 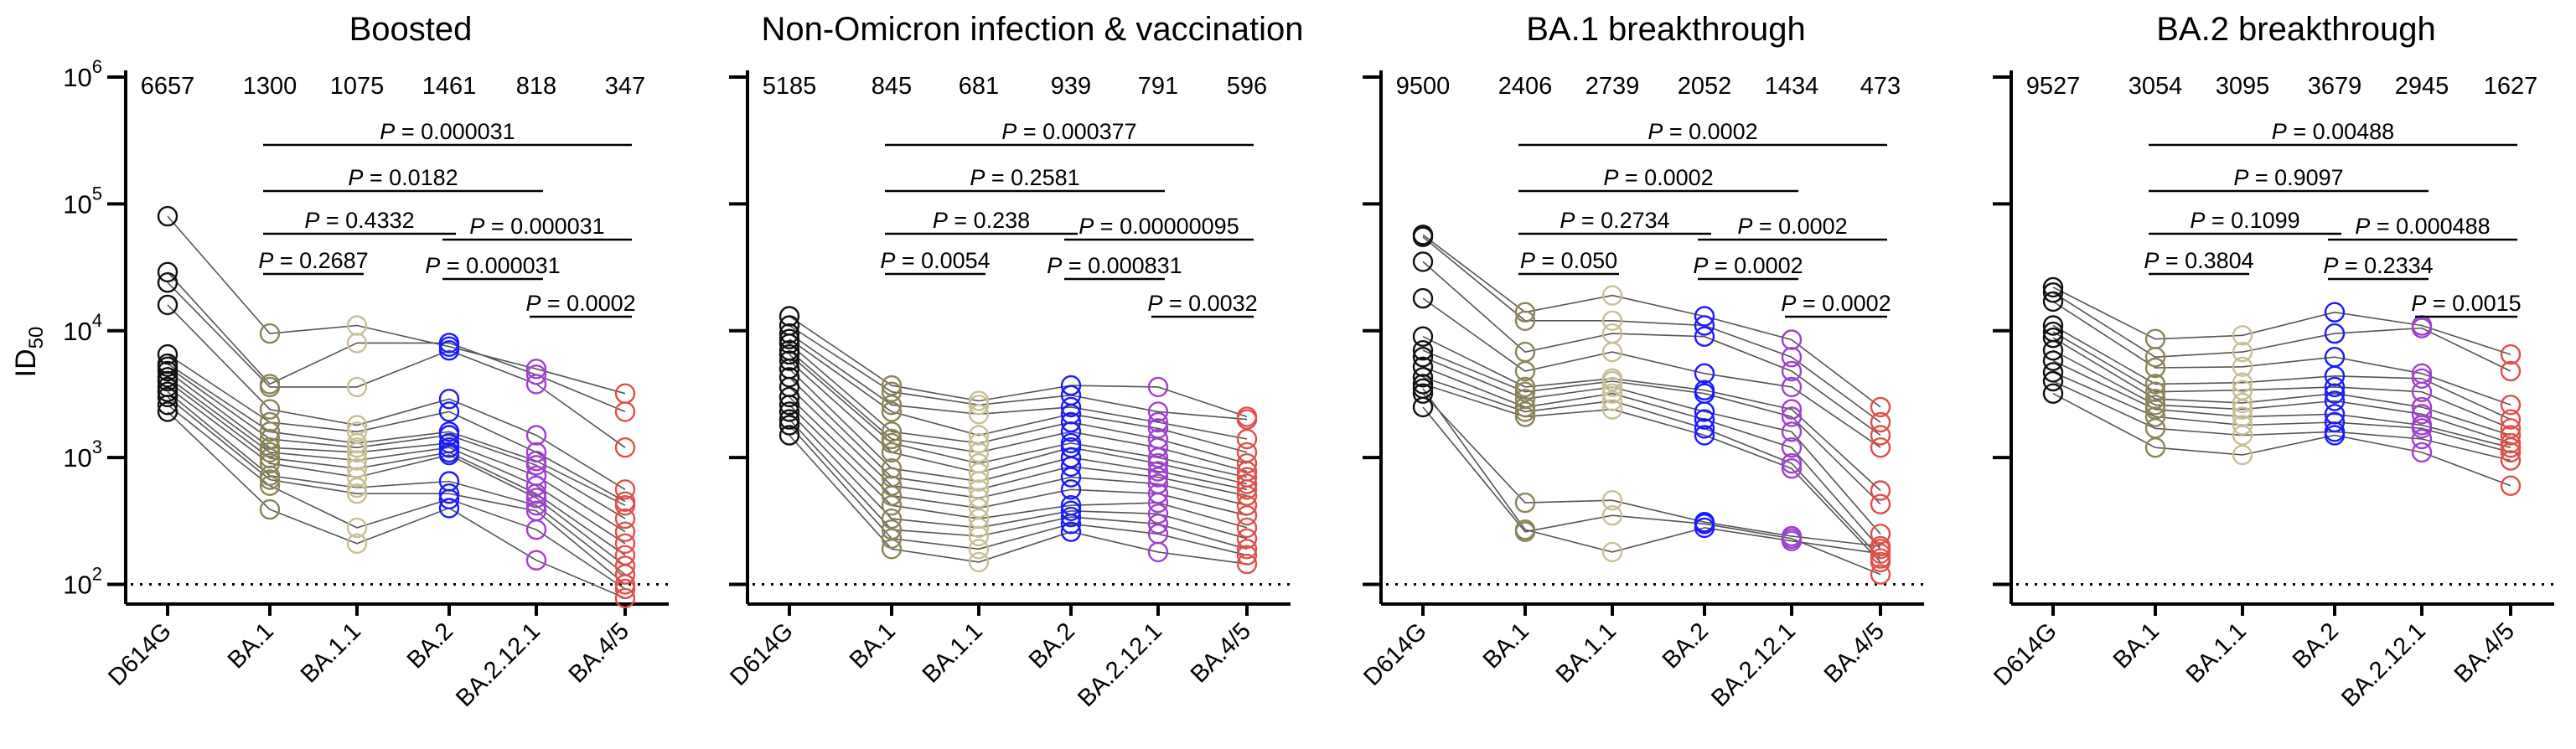 What do you see at coordinates (82, 201) in the screenshot?
I see `y-tick-label: 10⁵` at bounding box center [82, 201].